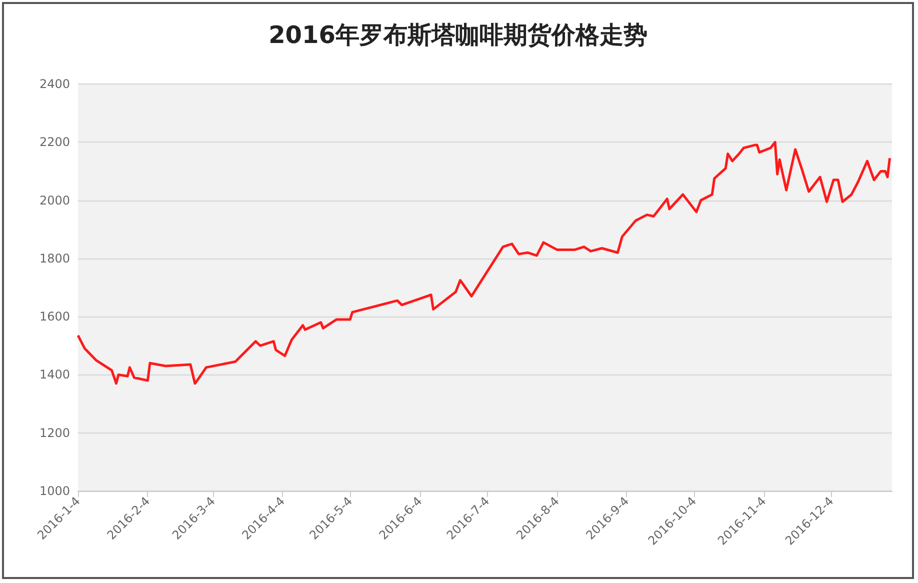  I want to click on y-tick-label: 1400, so click(54, 375).